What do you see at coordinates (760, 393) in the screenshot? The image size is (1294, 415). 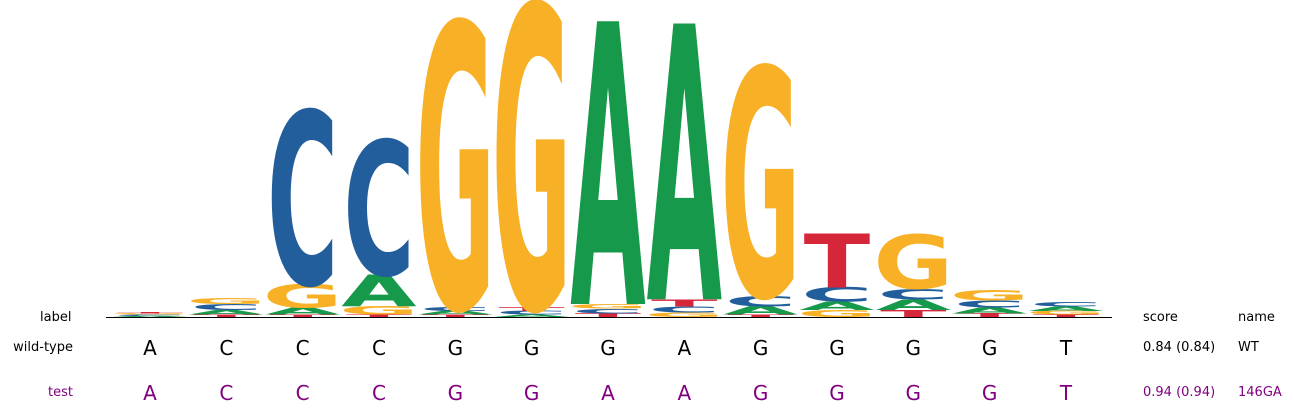 I see `test-seq-pos9: G` at bounding box center [760, 393].